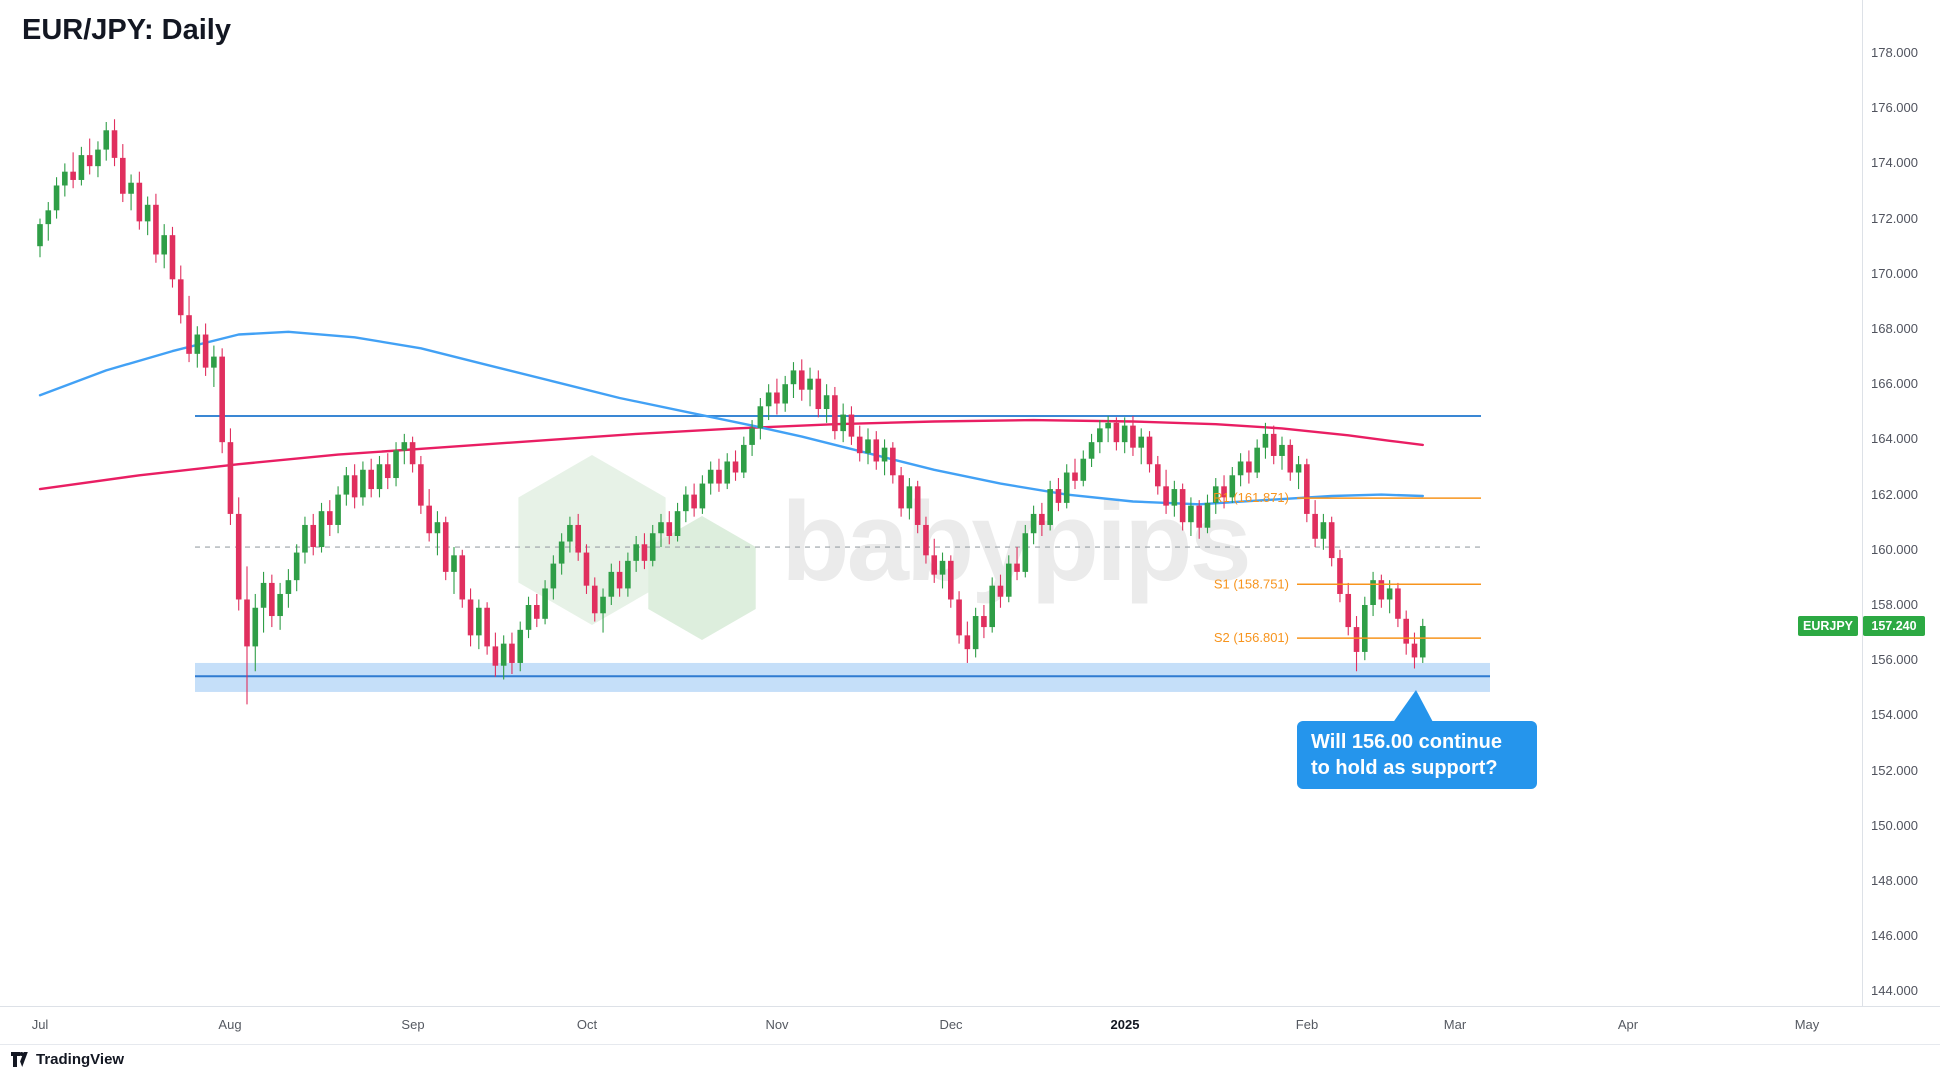 The width and height of the screenshot is (1940, 1074). I want to click on time-axis: Jul Aug Sep Oct Nov Dec 2025 Feb Mar Apr May, so click(970, 1025).